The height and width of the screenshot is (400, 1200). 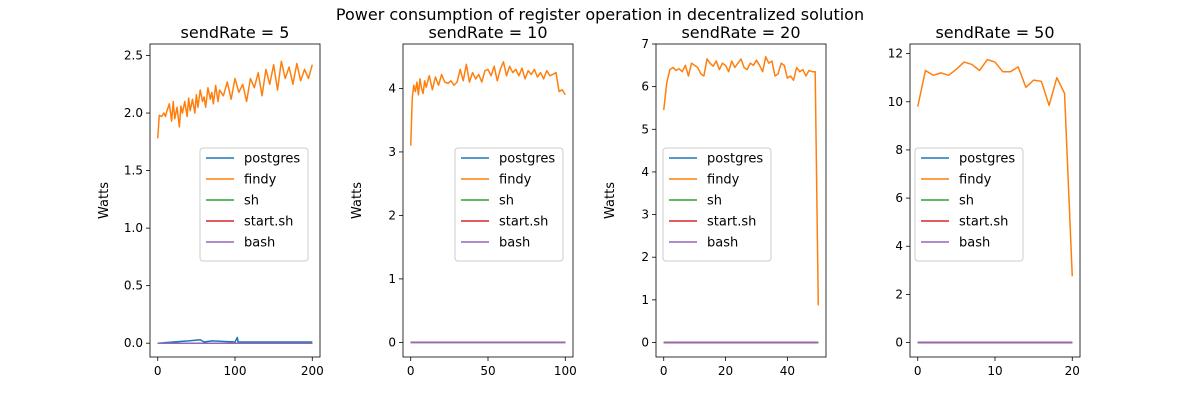 I want to click on y-tick-label: 0.5, so click(x=133, y=286).